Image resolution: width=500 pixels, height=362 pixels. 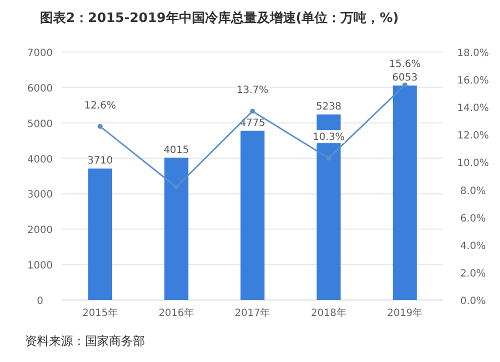 I want to click on text: 资料来源：国家商务部, so click(x=85, y=341).